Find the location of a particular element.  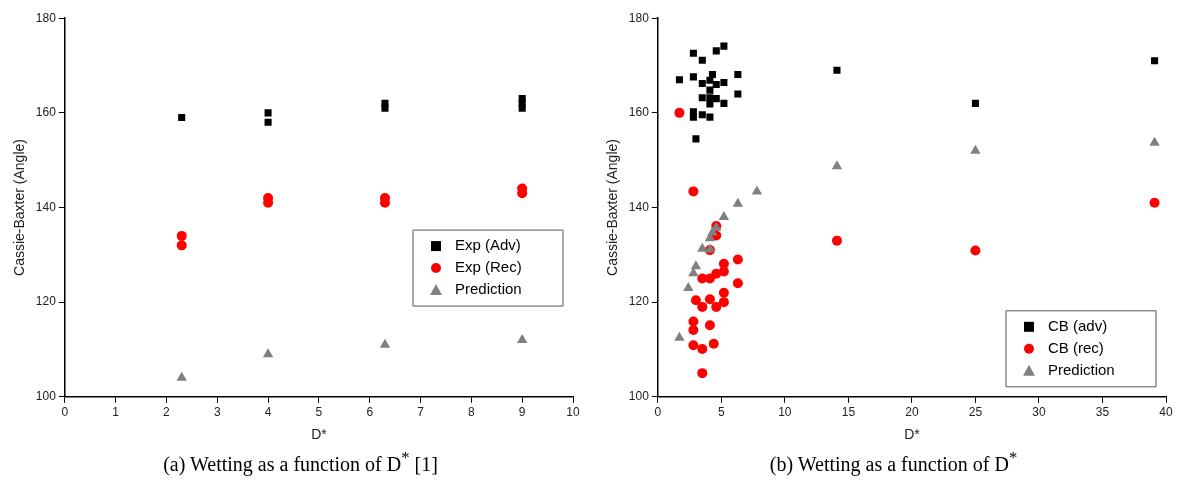

text: (b) Wetting as a function of D$^{*}$ is located at coordinates (893, 462).